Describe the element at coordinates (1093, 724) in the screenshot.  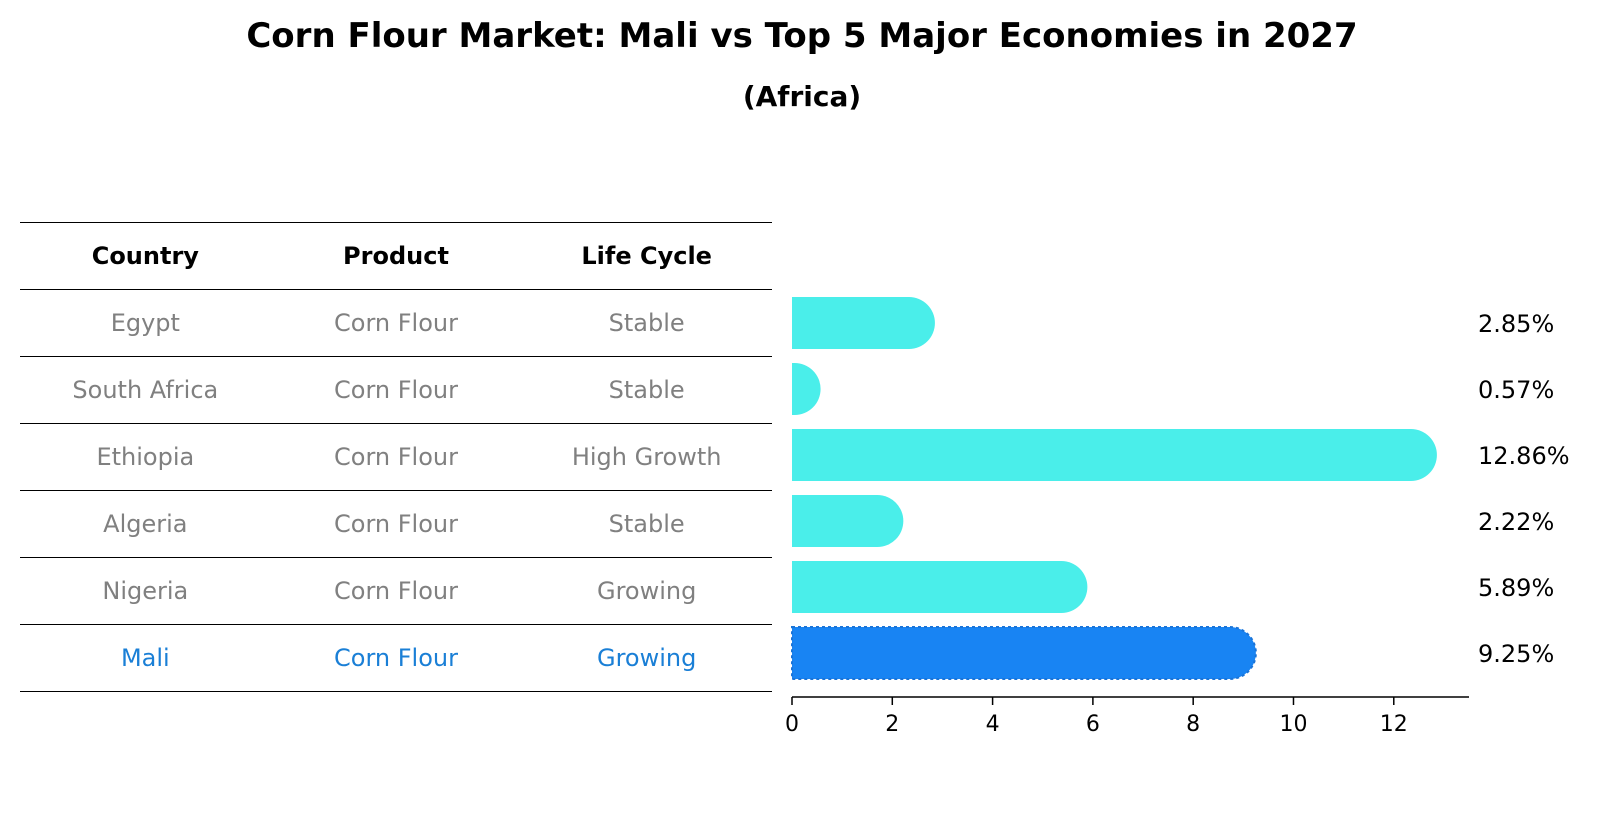
I see `x-tick-label: 6` at that location.